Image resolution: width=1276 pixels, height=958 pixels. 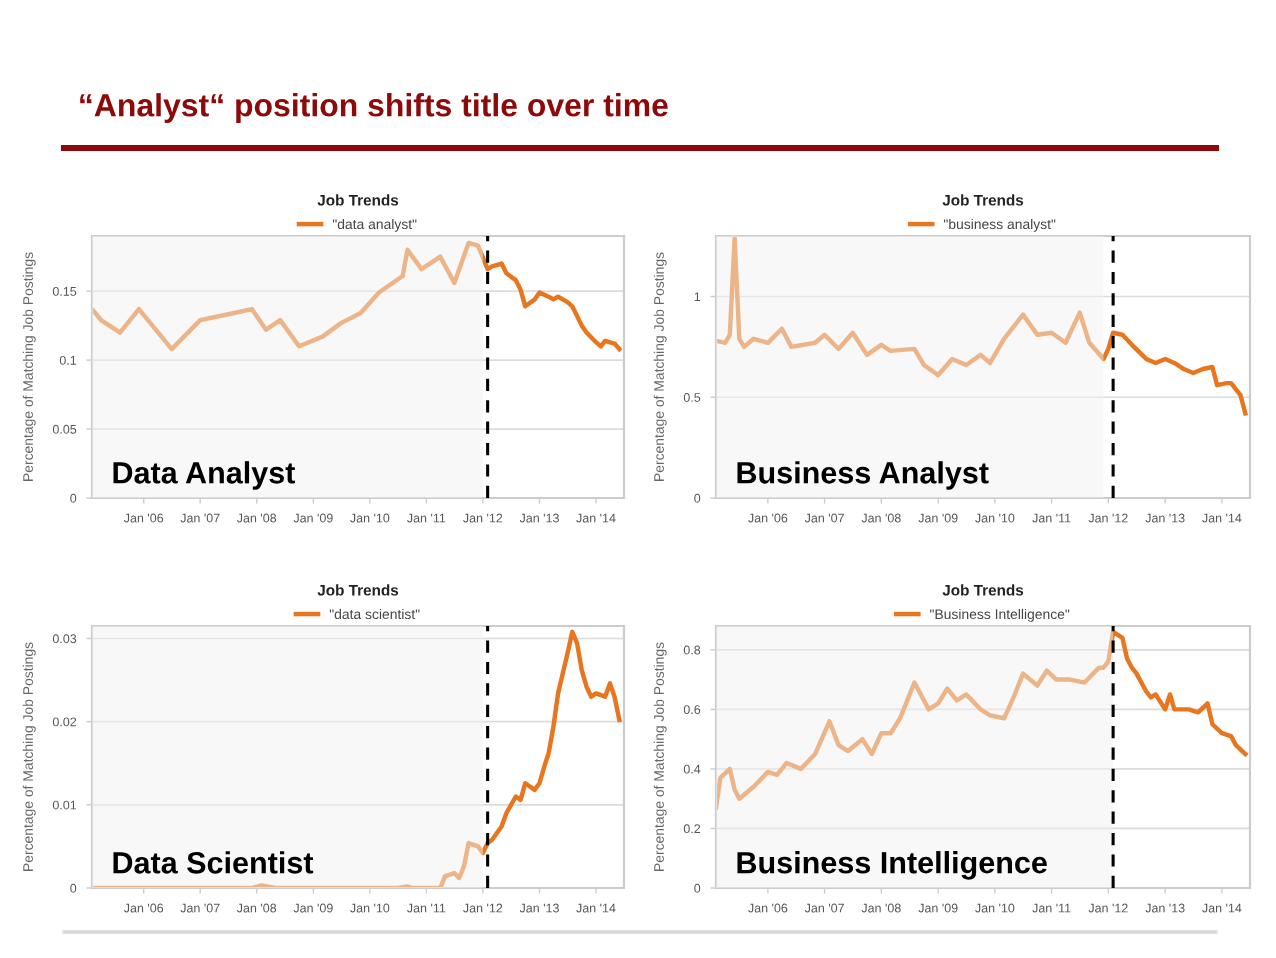 I want to click on band-label: Business Intelligence, so click(x=892, y=865).